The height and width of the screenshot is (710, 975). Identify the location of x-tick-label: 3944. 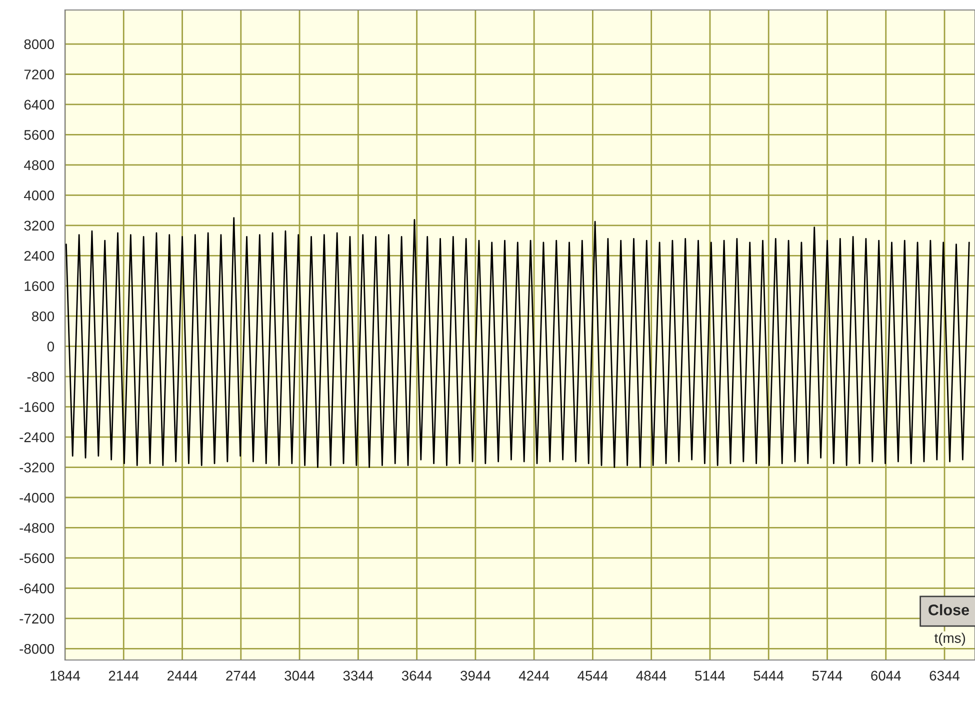
(475, 675).